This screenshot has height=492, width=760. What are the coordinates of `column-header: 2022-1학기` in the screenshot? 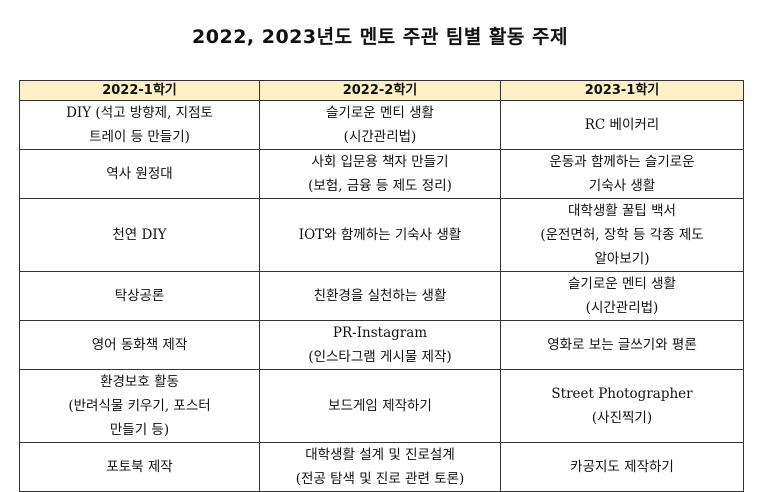 It's located at (139, 90).